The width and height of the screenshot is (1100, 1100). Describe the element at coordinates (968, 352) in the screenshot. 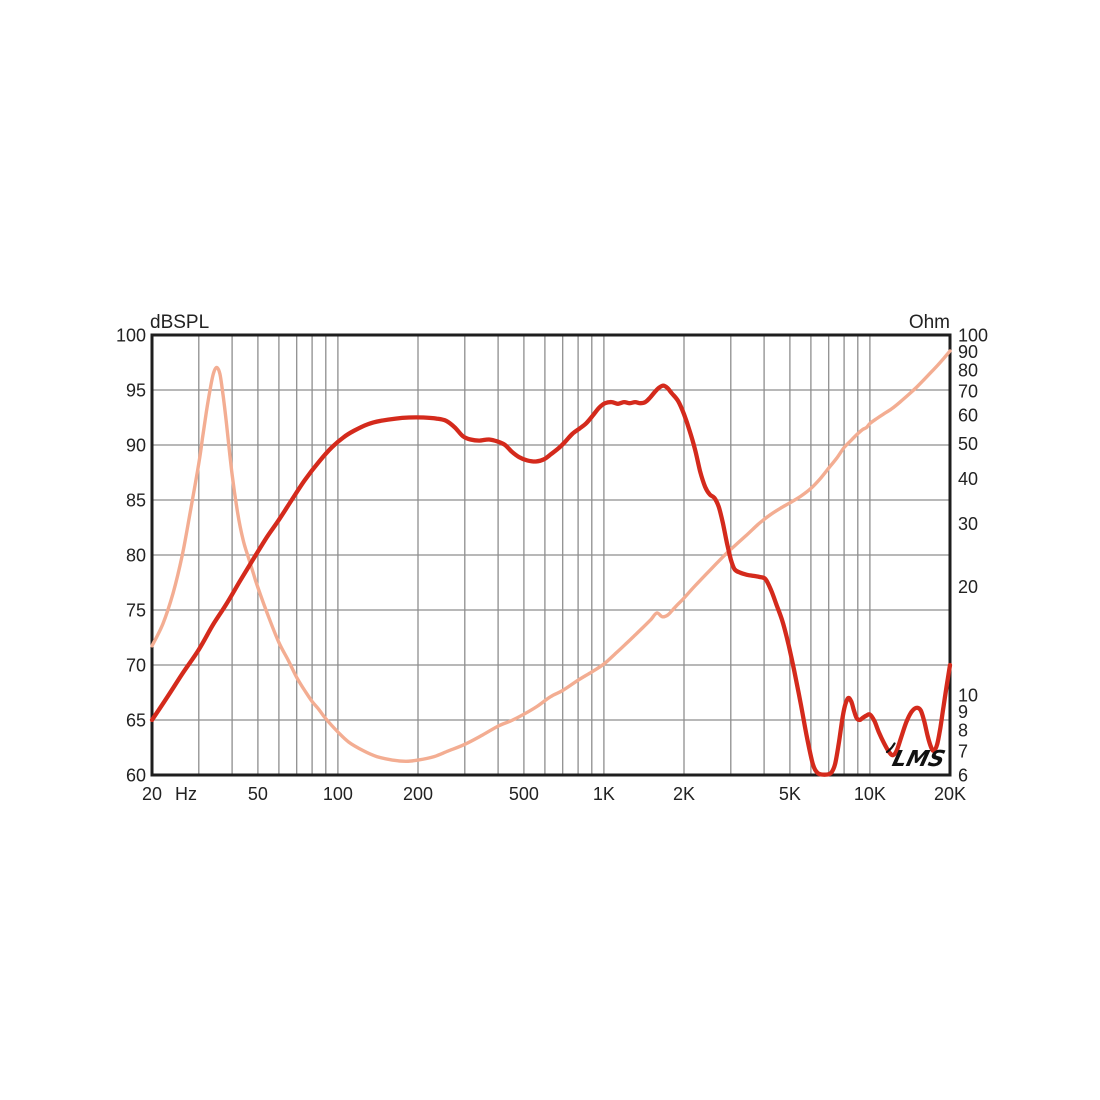

I see `right-axis-tick-label: 90` at that location.